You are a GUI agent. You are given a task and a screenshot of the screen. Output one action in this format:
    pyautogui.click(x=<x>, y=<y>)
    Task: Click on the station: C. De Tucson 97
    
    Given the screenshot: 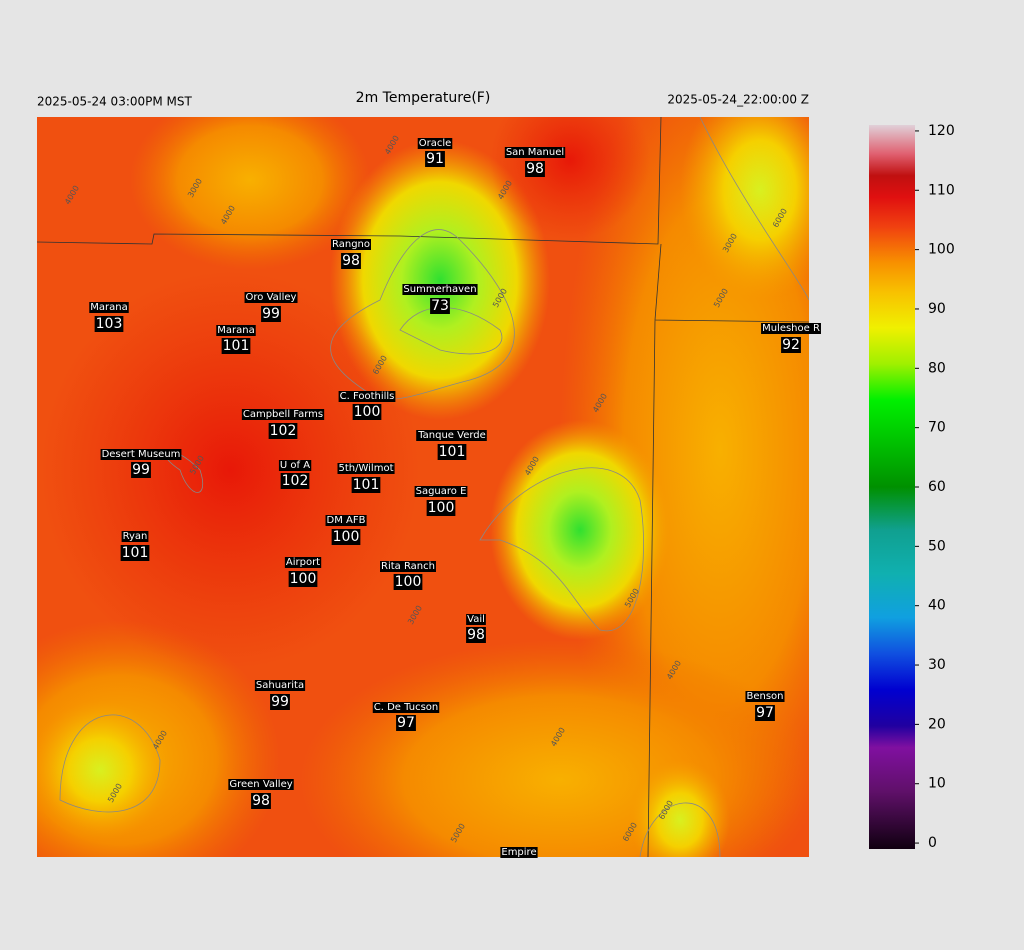 What is the action you would take?
    pyautogui.click(x=406, y=716)
    